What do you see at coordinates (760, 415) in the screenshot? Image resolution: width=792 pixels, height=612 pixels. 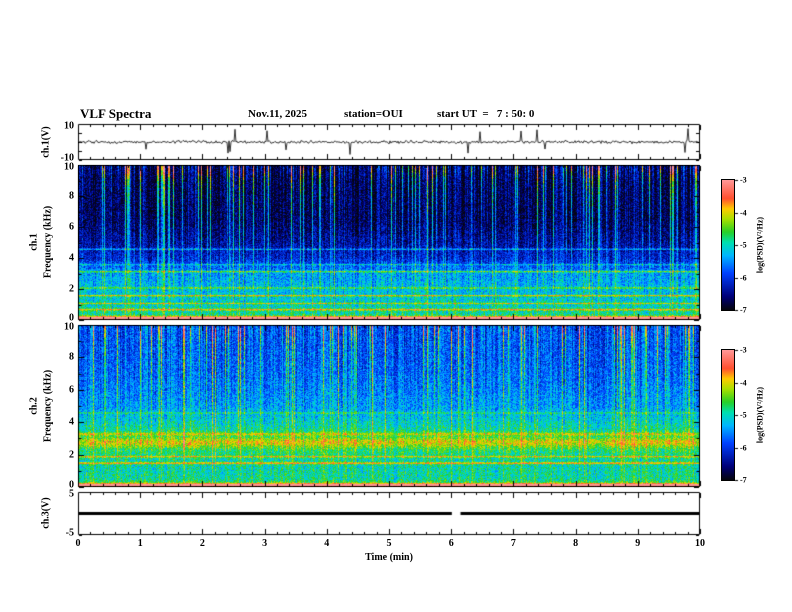 I see `colorbar2-label: log(PSD)(V²/Hz)` at bounding box center [760, 415].